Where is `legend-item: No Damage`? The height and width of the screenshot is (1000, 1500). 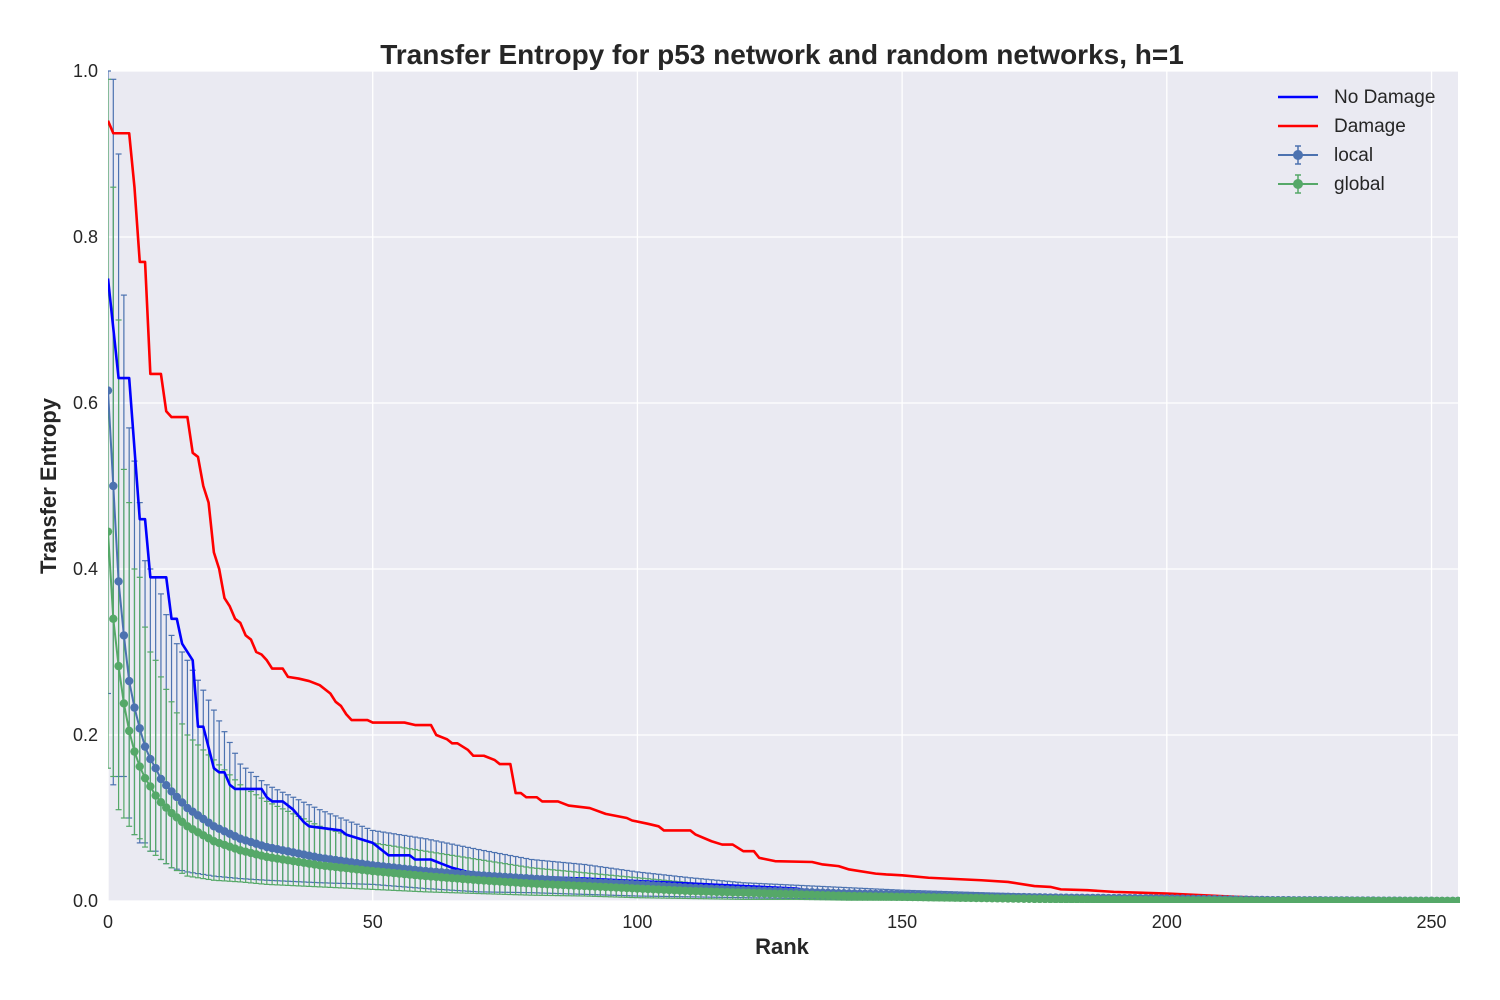
legend-item: No Damage is located at coordinates (1356, 97).